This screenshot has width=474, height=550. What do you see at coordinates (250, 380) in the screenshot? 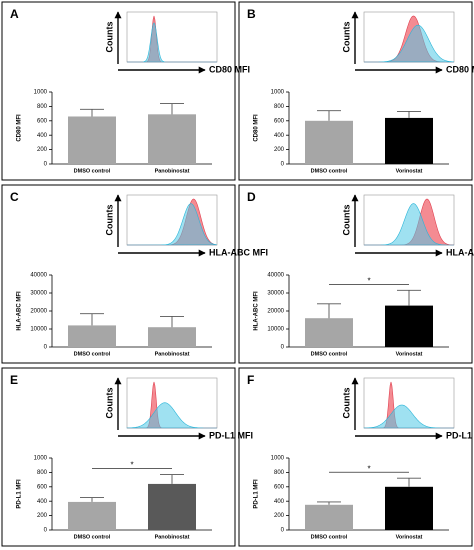
I see `panel-letter: F` at bounding box center [250, 380].